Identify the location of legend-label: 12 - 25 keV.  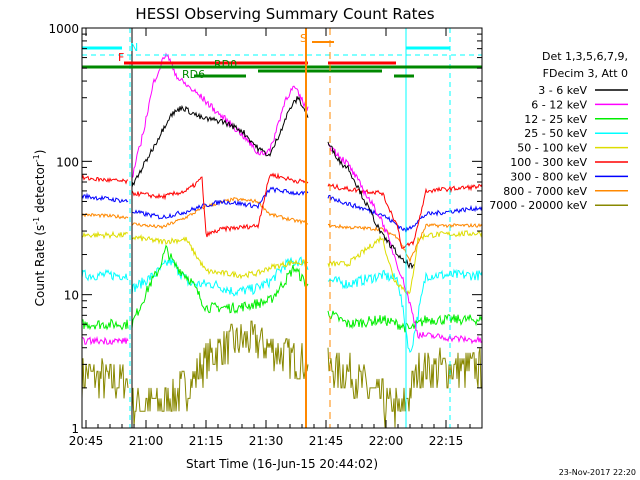
(555, 119).